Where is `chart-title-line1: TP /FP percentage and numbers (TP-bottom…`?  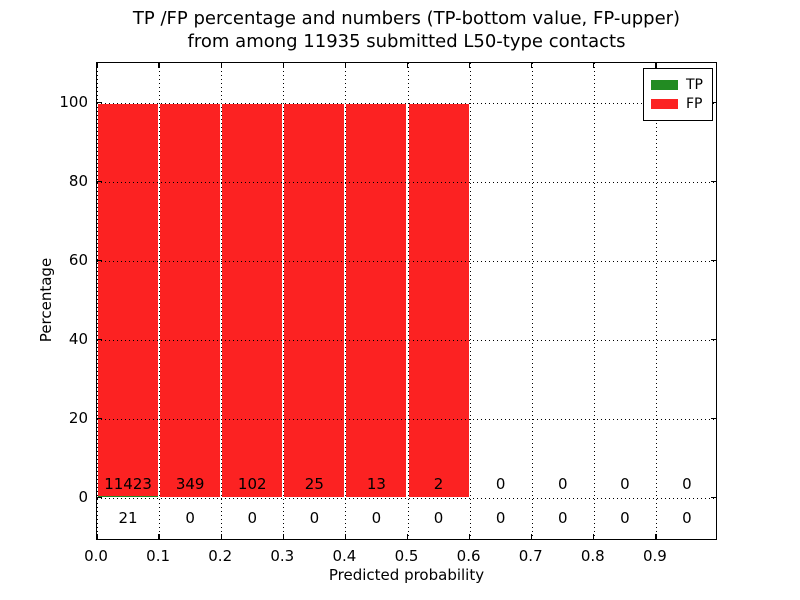 chart-title-line1: TP /FP percentage and numbers (TP-bottom… is located at coordinates (406, 18).